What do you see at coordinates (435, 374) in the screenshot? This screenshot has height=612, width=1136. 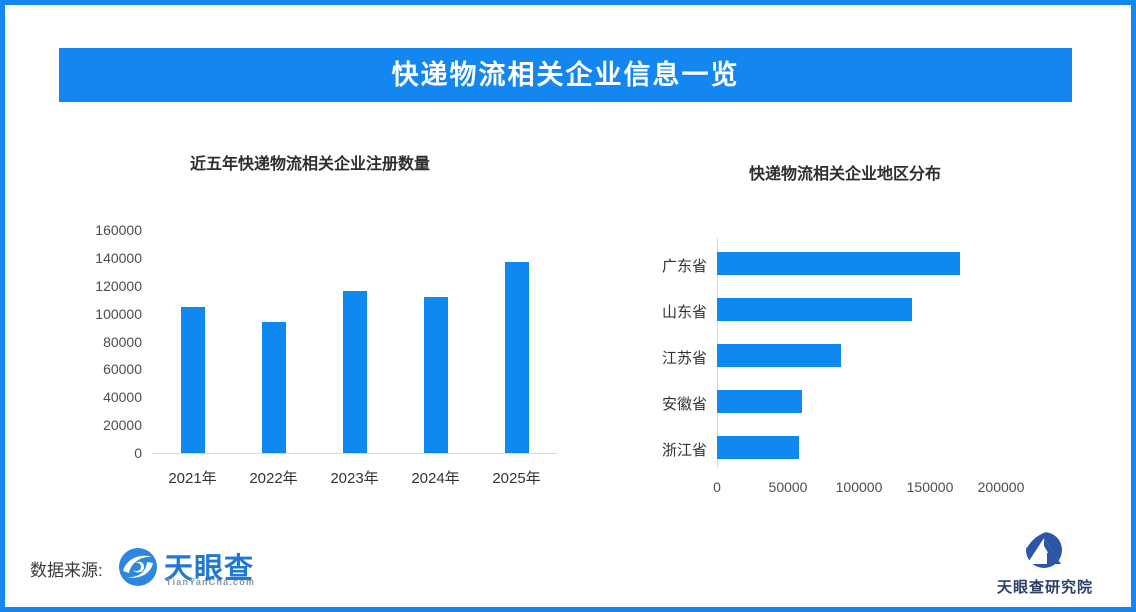 I see `bar-2024年` at bounding box center [435, 374].